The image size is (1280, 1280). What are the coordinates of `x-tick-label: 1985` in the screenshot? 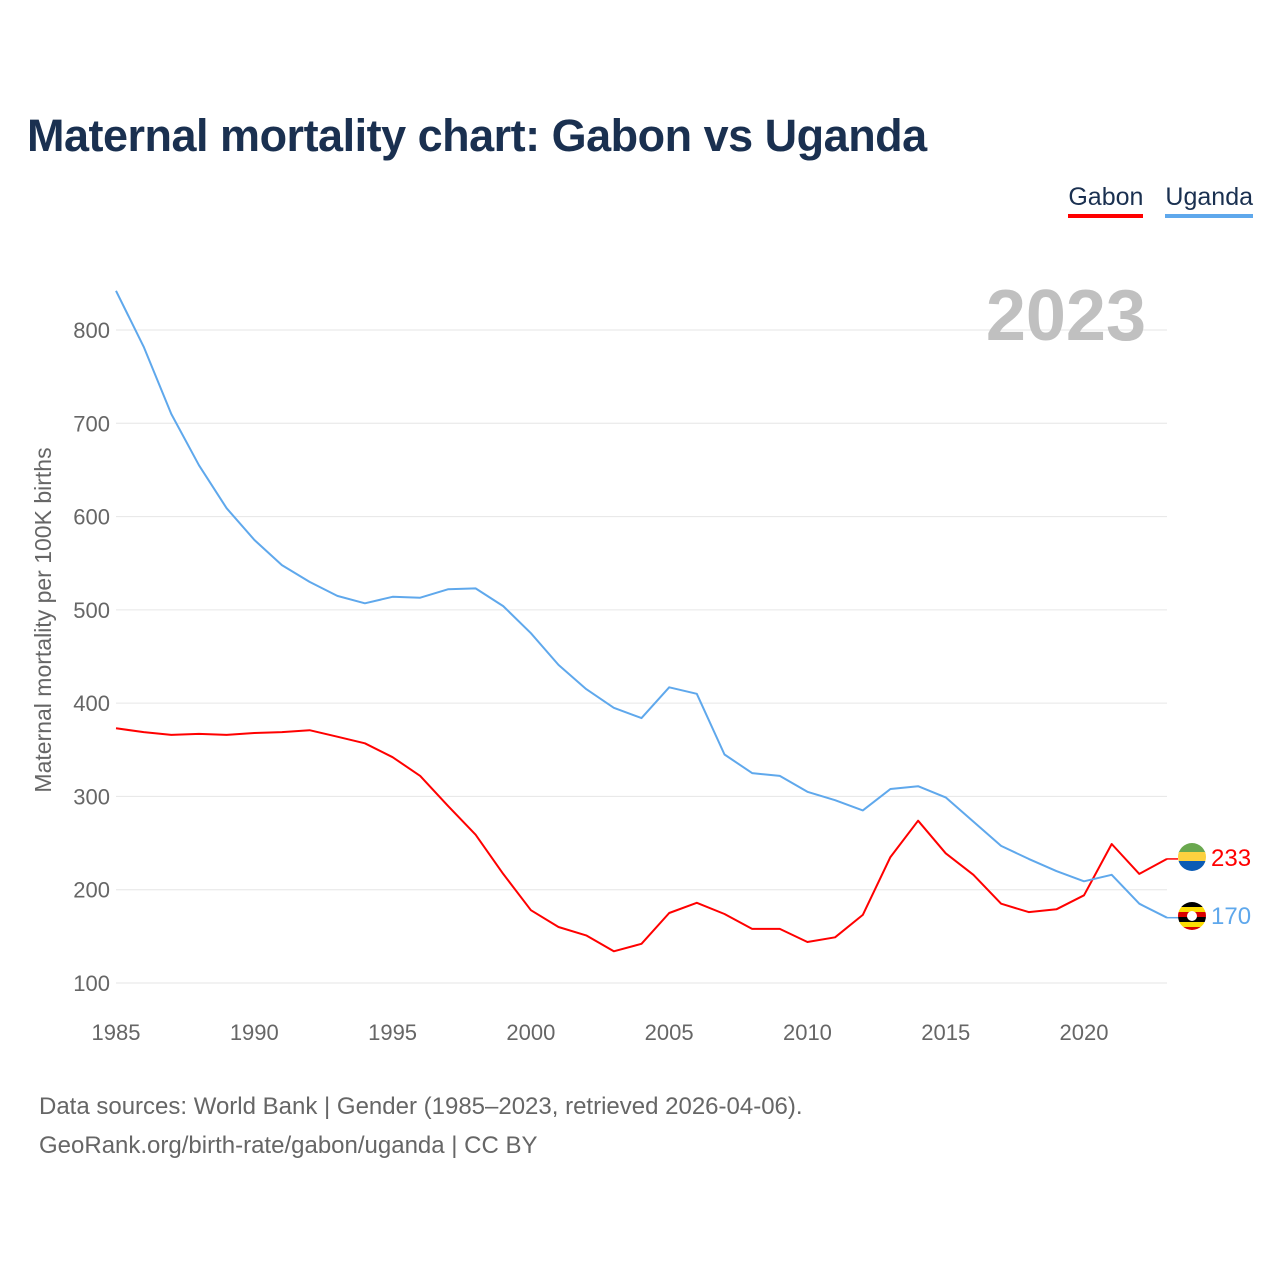 It's located at (116, 1032).